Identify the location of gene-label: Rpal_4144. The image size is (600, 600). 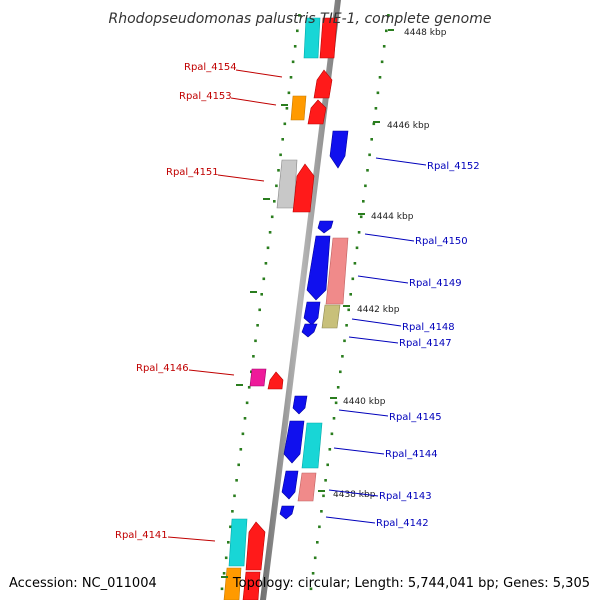
(411, 454).